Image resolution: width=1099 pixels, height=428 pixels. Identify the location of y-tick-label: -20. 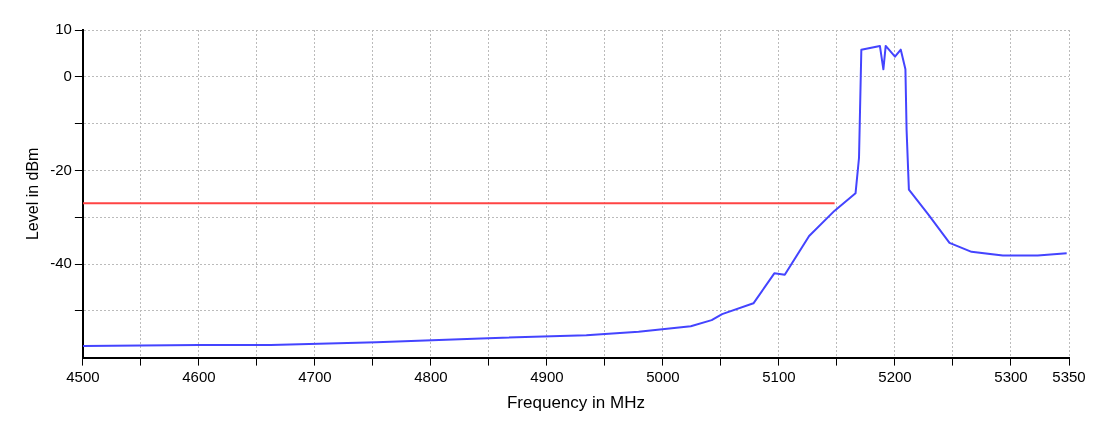
(61, 169).